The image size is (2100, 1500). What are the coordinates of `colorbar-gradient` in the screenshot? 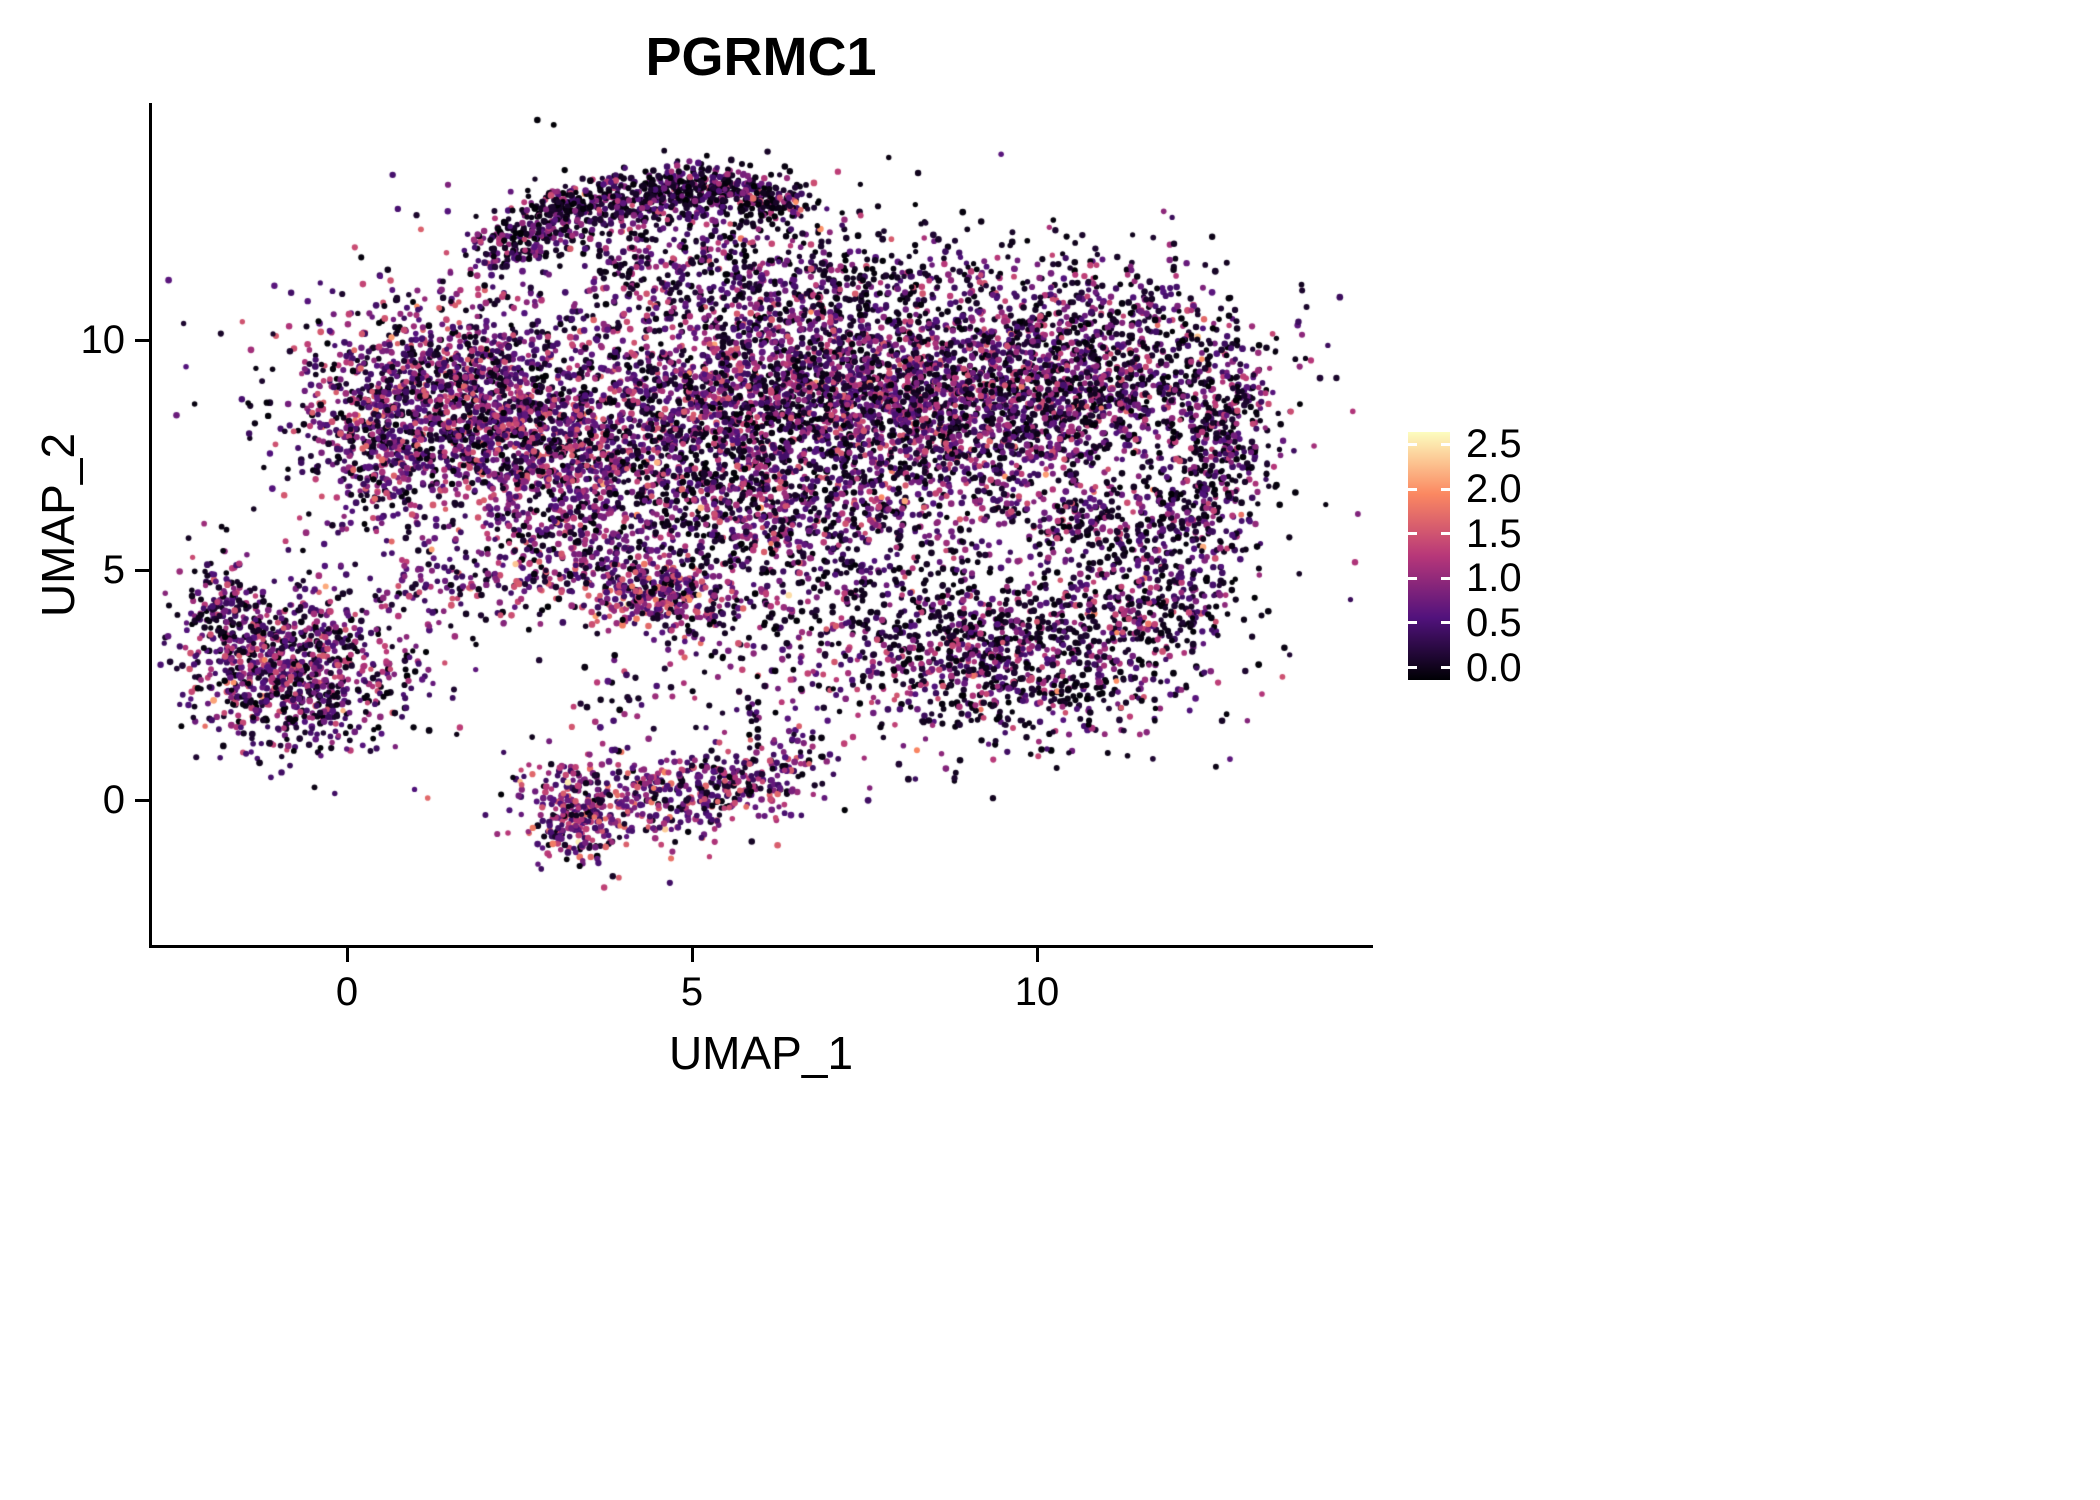 It's located at (1429, 556).